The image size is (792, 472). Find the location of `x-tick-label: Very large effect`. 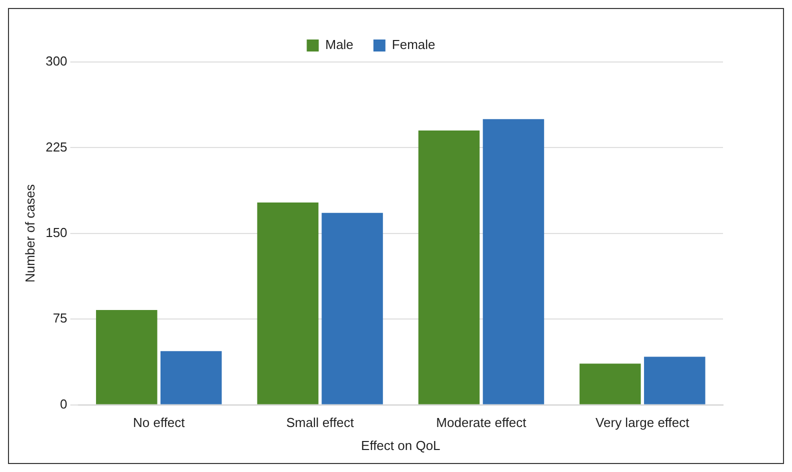

x-tick-label: Very large effect is located at coordinates (643, 422).